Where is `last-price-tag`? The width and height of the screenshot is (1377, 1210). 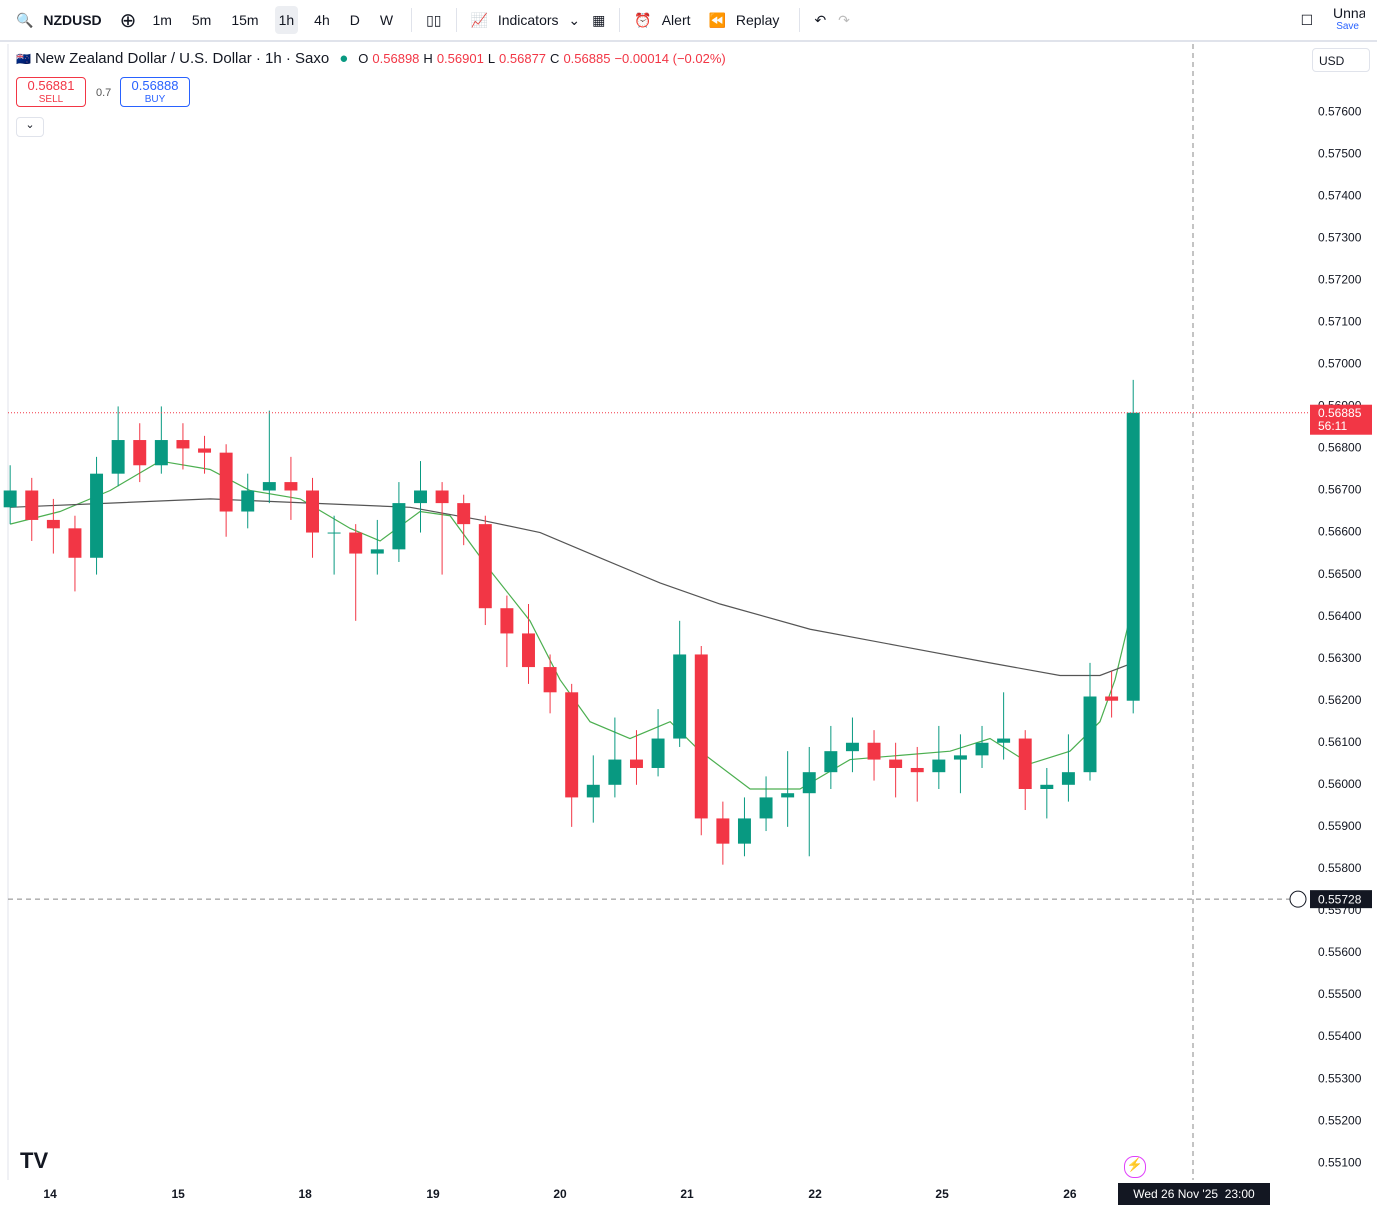
last-price-tag is located at coordinates (1341, 419).